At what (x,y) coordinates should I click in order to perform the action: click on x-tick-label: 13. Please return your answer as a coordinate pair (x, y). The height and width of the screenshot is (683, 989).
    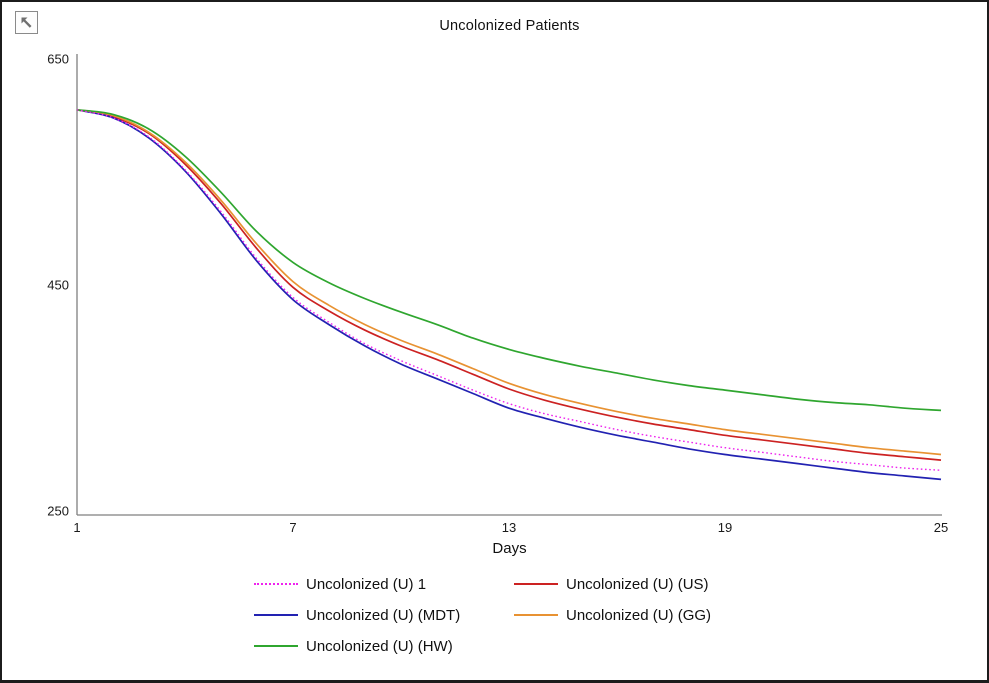
    Looking at the image, I should click on (509, 527).